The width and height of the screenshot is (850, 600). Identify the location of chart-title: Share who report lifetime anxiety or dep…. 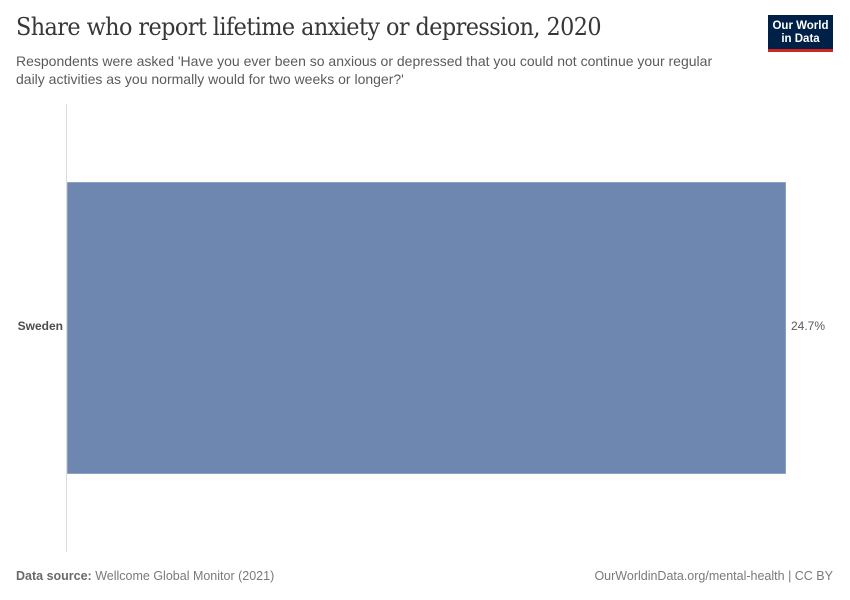
(309, 27).